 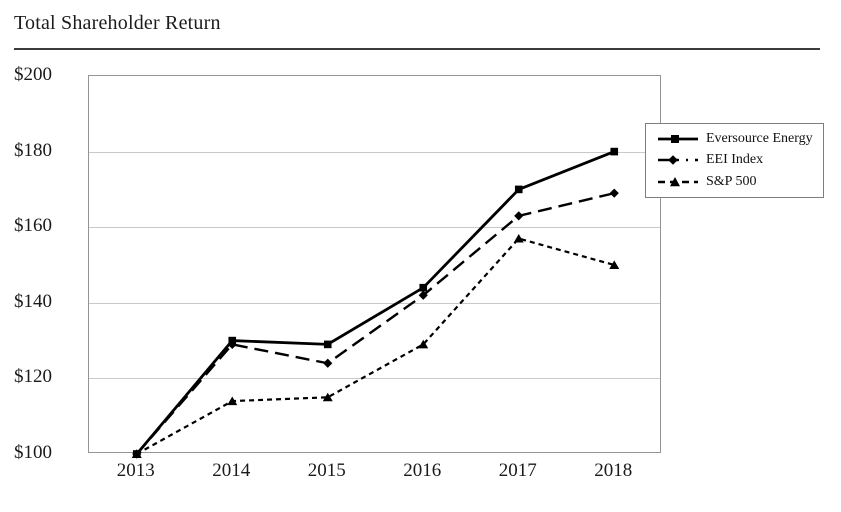 What do you see at coordinates (33, 226) in the screenshot?
I see `y-tick-label: $160` at bounding box center [33, 226].